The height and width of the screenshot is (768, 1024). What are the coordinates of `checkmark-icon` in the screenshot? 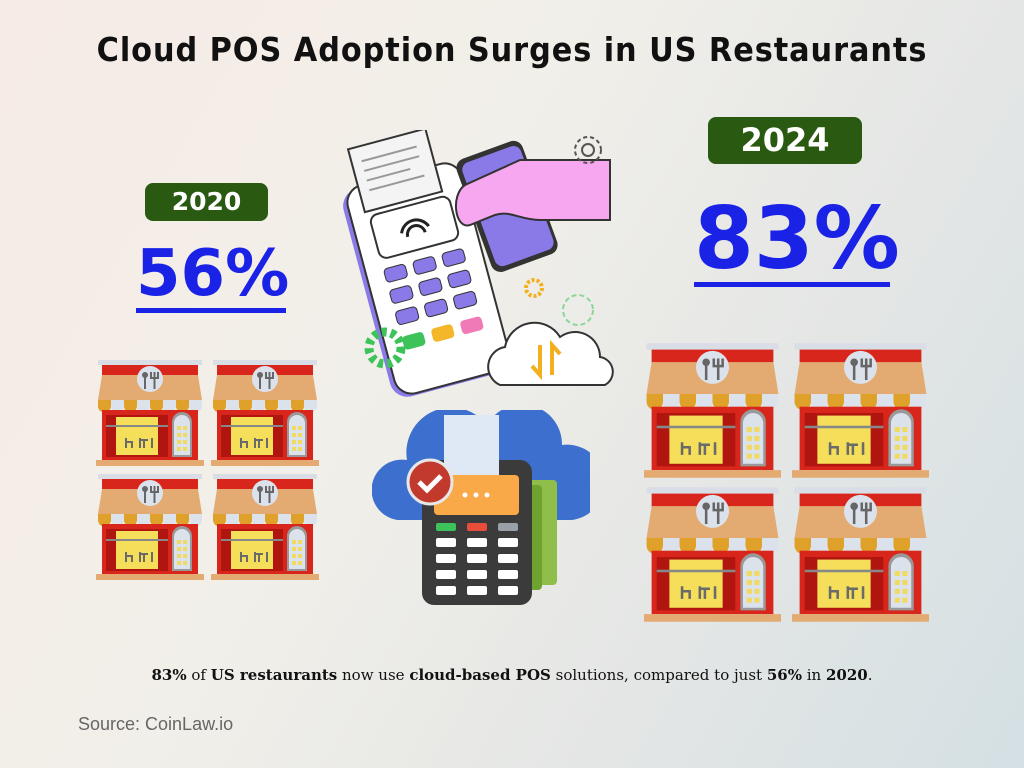 It's located at (430, 482).